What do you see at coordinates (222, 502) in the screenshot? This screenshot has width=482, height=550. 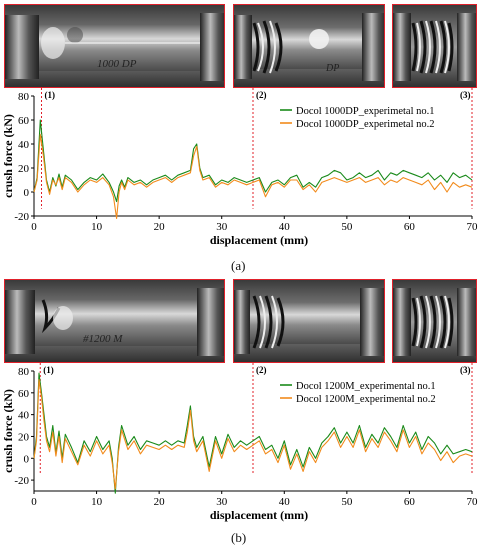 I see `chart-b-x-tick-label: 30` at bounding box center [222, 502].